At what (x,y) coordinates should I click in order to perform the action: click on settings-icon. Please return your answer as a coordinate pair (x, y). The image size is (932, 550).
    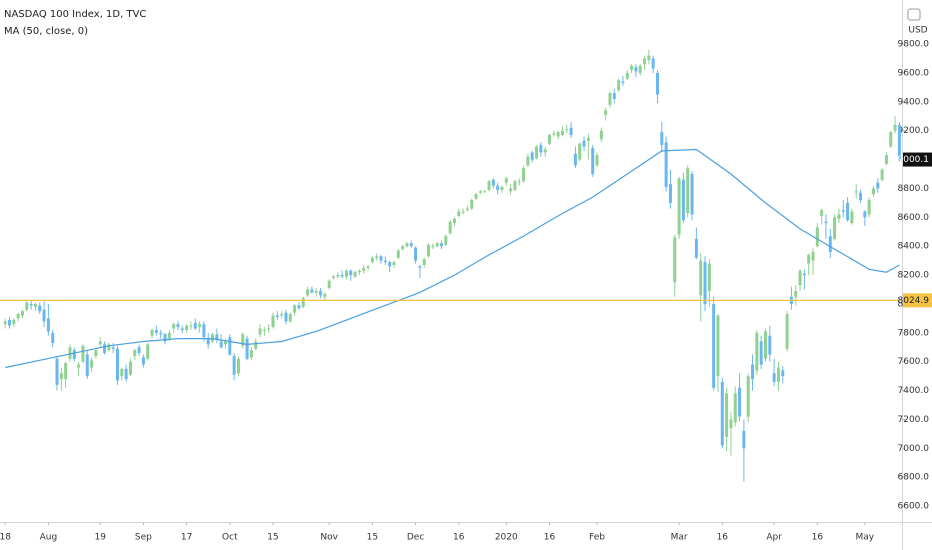
    Looking at the image, I should click on (914, 14).